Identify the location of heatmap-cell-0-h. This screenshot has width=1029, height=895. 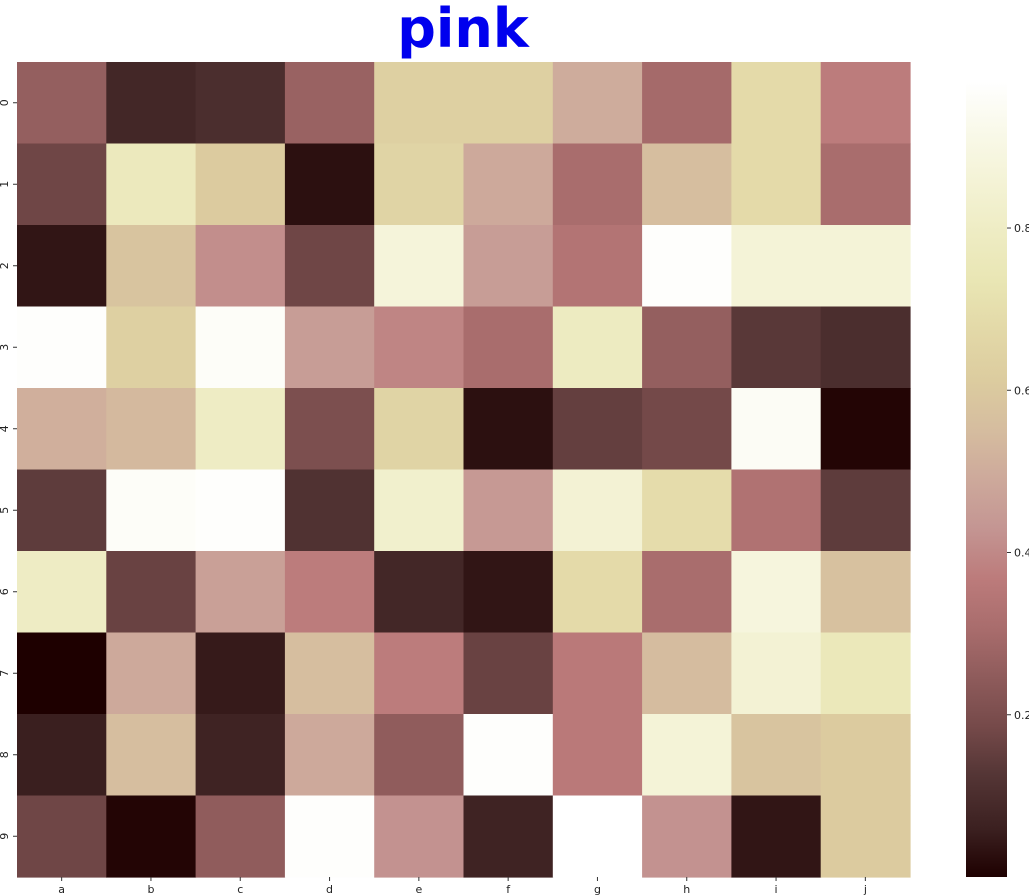
(687, 103).